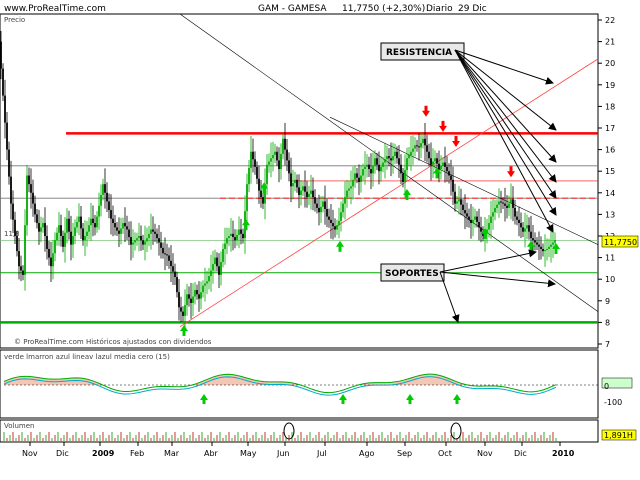 The width and height of the screenshot is (640, 480). What do you see at coordinates (505, 132) in the screenshot?
I see `resistance-pointer` at bounding box center [505, 132].